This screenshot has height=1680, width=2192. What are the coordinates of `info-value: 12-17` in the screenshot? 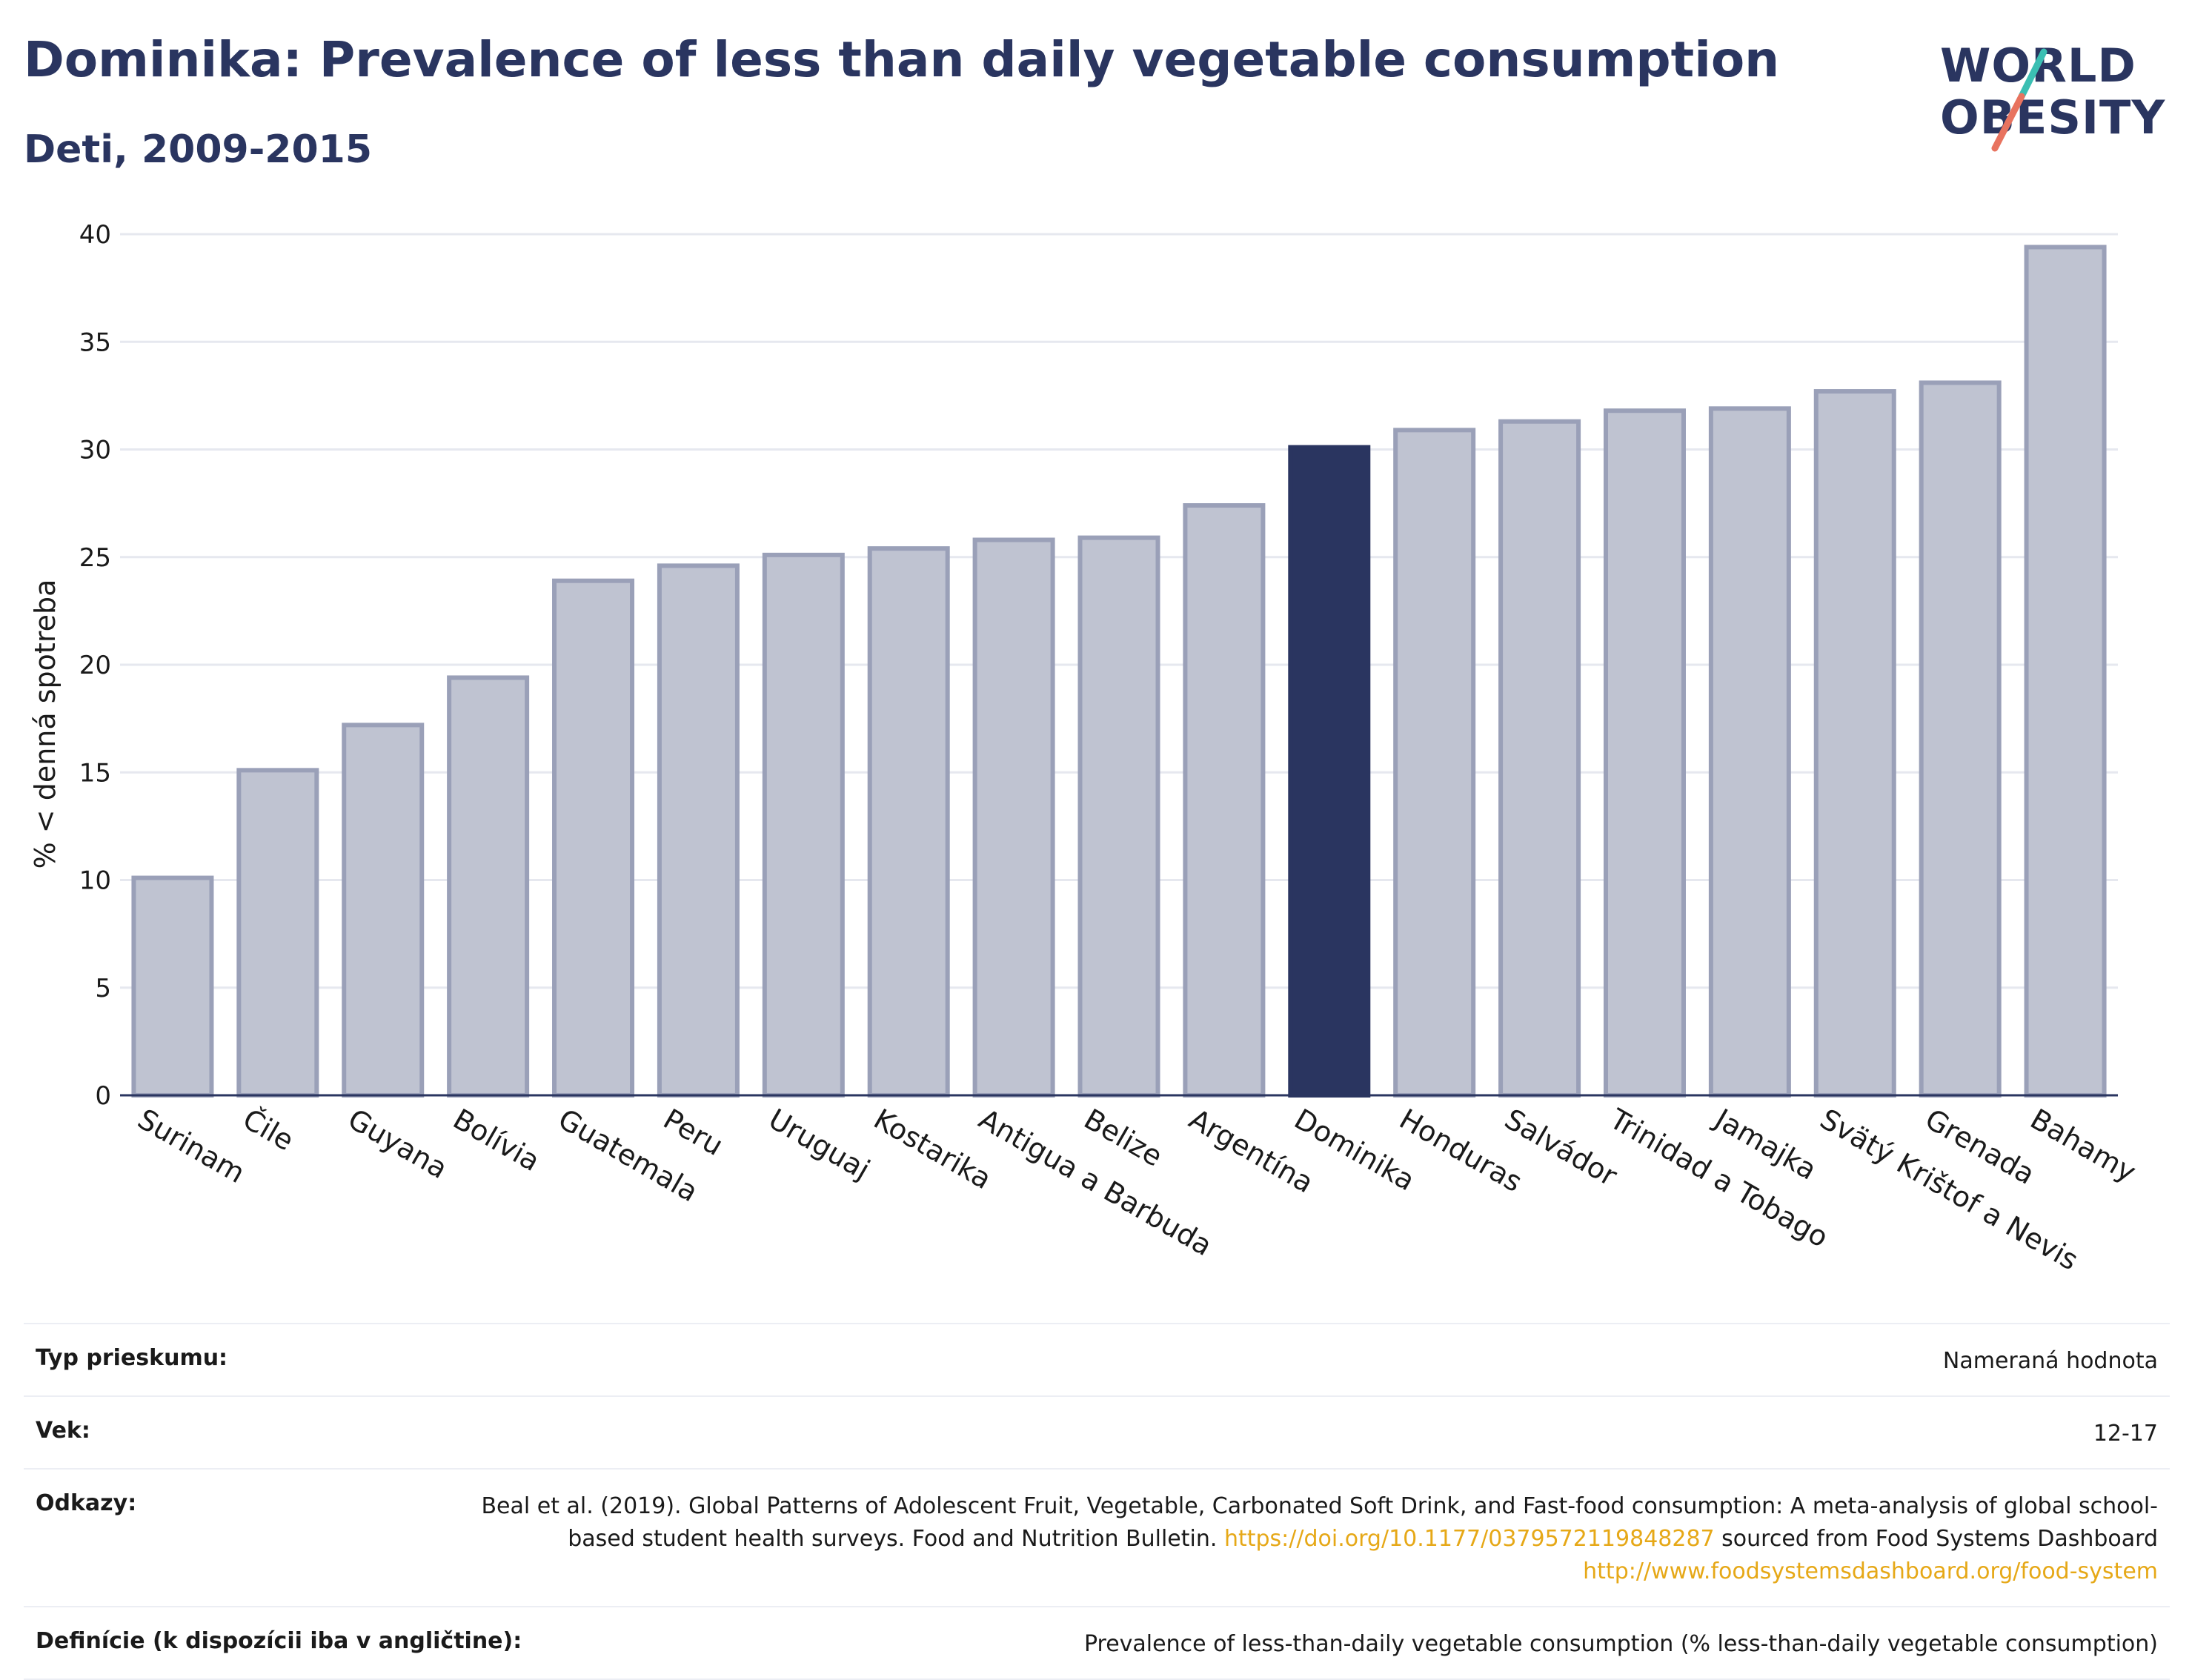 It's located at (2125, 1434).